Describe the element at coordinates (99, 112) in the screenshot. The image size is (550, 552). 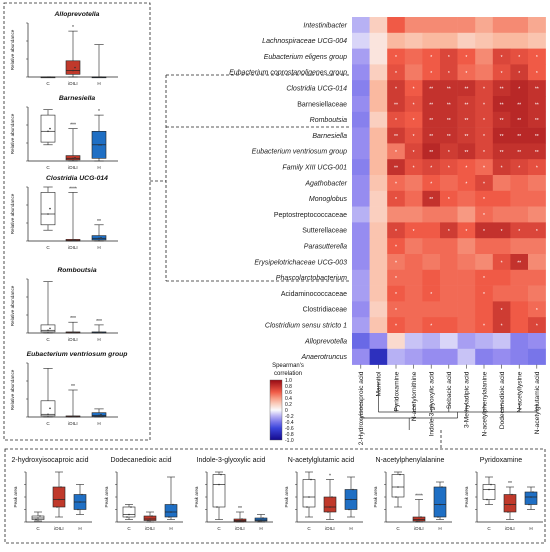
I see `significance-label: *` at that location.